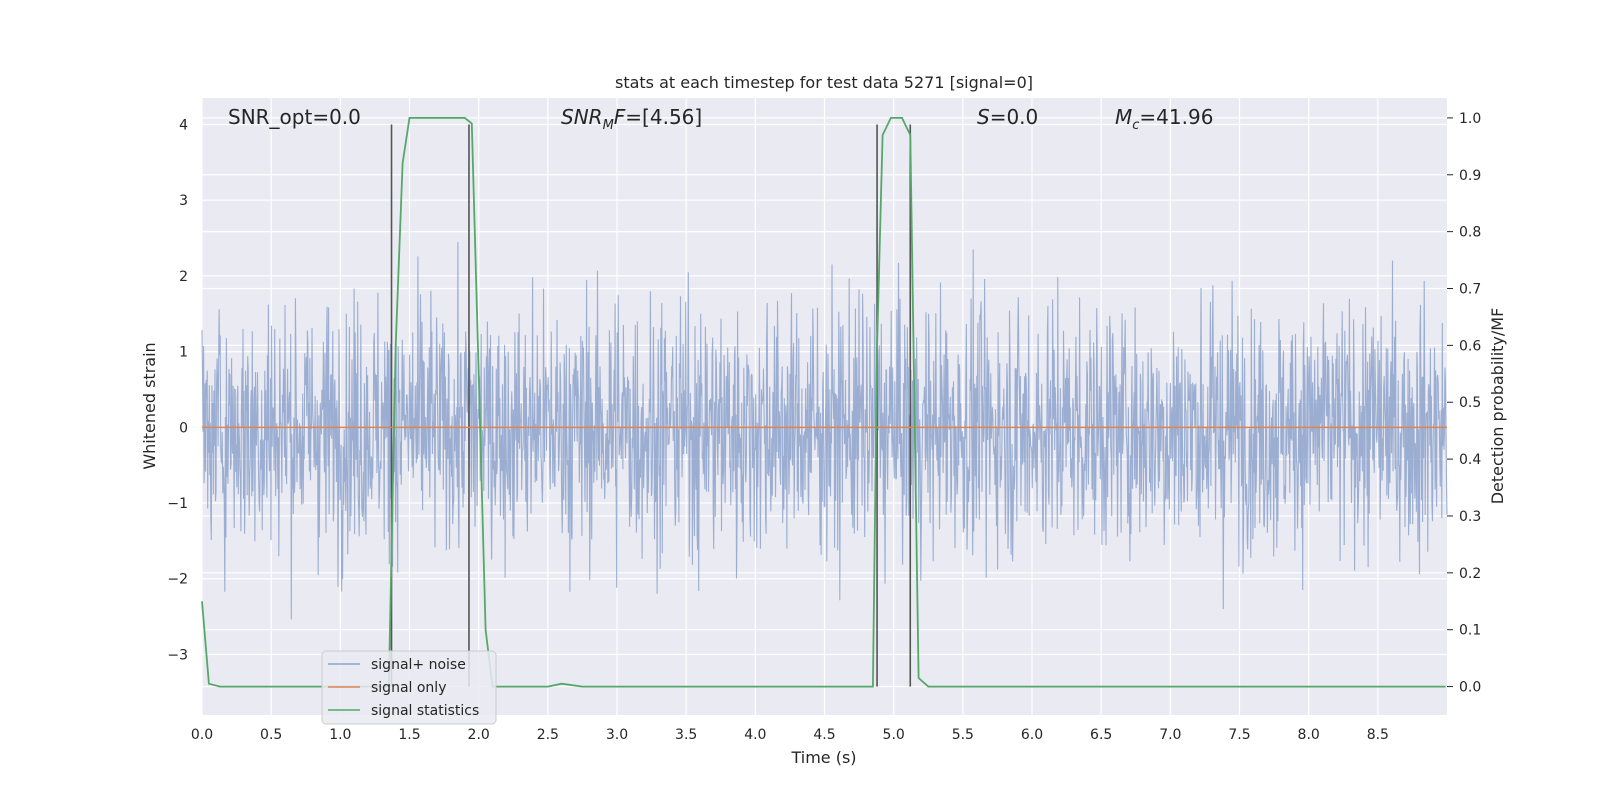 This screenshot has height=800, width=1600. Describe the element at coordinates (1032, 735) in the screenshot. I see `x-tick-label: 6.0` at that location.